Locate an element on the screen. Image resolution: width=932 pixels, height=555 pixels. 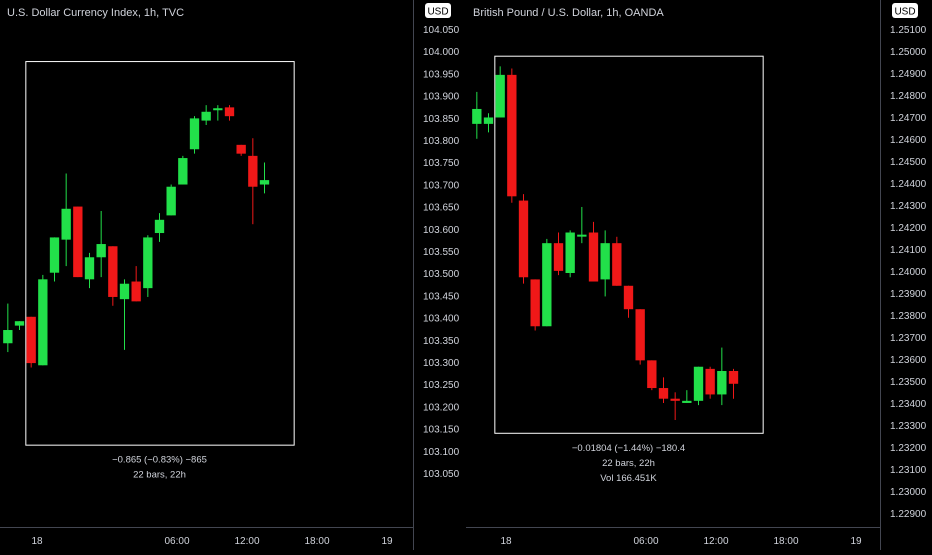
y-tick-label: 103.850 is located at coordinates (441, 119).